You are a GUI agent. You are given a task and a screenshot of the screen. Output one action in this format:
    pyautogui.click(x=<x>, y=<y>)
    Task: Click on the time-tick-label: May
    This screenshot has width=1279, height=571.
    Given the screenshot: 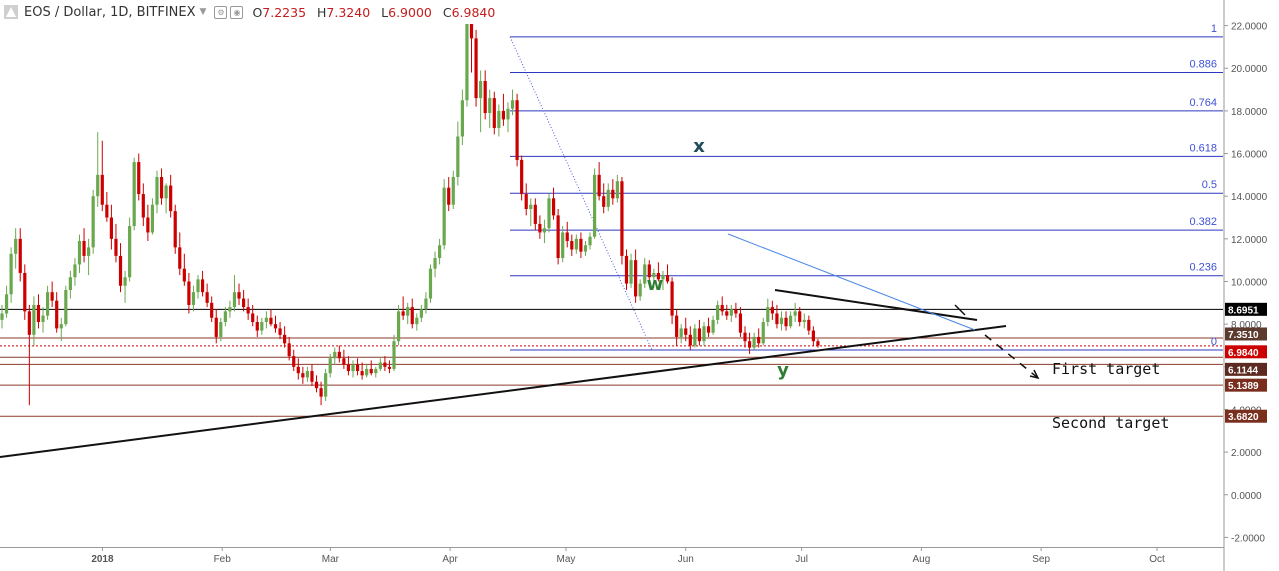 What is the action you would take?
    pyautogui.click(x=566, y=559)
    